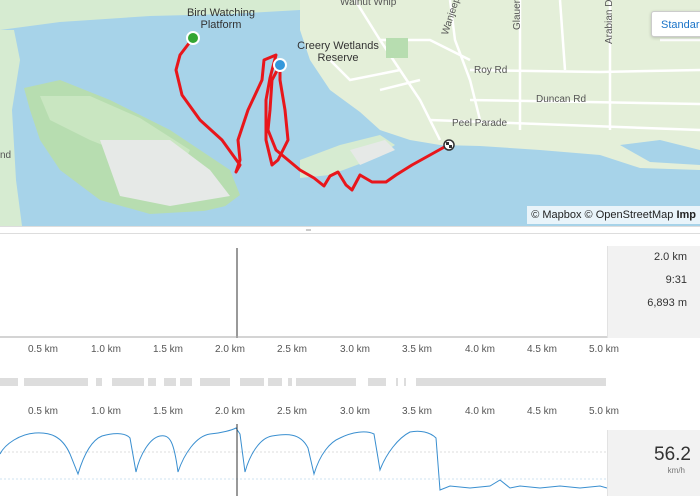 The width and height of the screenshot is (700, 496). What do you see at coordinates (561, 99) in the screenshot?
I see `map-label-duncan: Duncan Rd` at bounding box center [561, 99].